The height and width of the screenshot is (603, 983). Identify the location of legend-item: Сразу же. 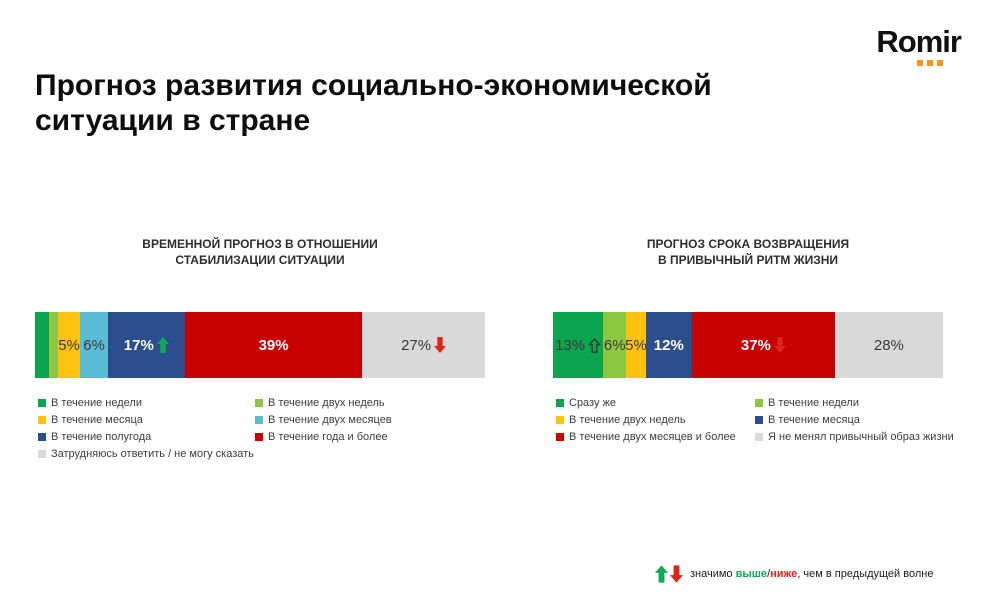
(655, 402).